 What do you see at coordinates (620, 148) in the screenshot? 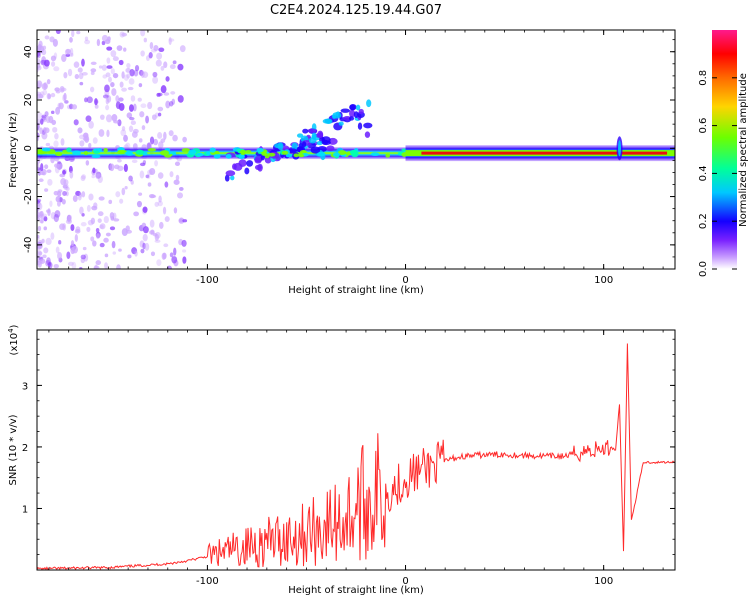
I see `spectrogram-disturbance-core` at bounding box center [620, 148].